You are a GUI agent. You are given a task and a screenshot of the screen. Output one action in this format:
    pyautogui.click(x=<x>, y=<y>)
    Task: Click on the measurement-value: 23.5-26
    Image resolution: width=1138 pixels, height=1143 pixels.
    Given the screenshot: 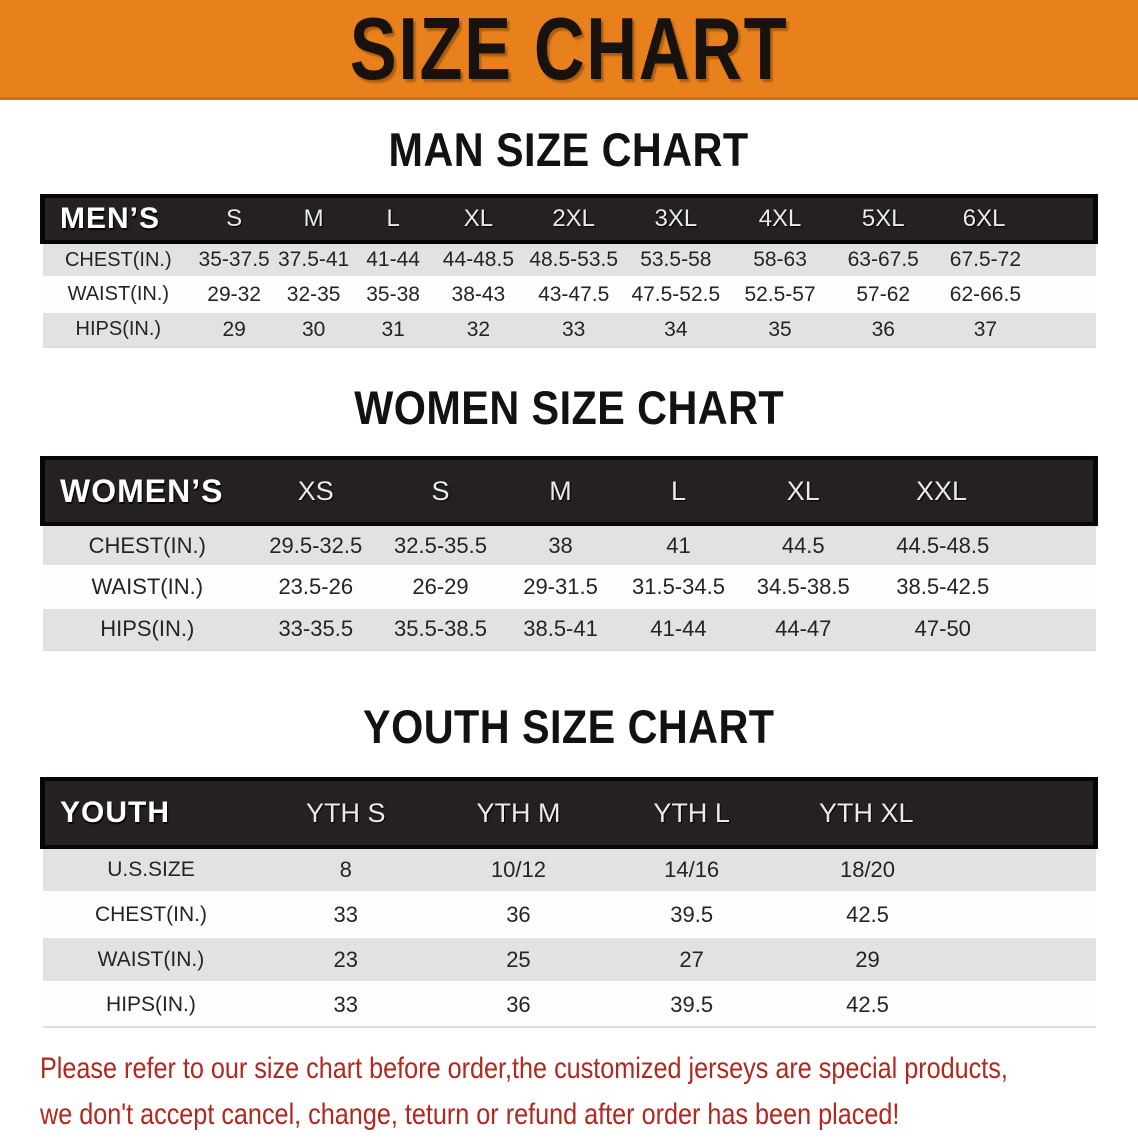 What is the action you would take?
    pyautogui.click(x=316, y=586)
    